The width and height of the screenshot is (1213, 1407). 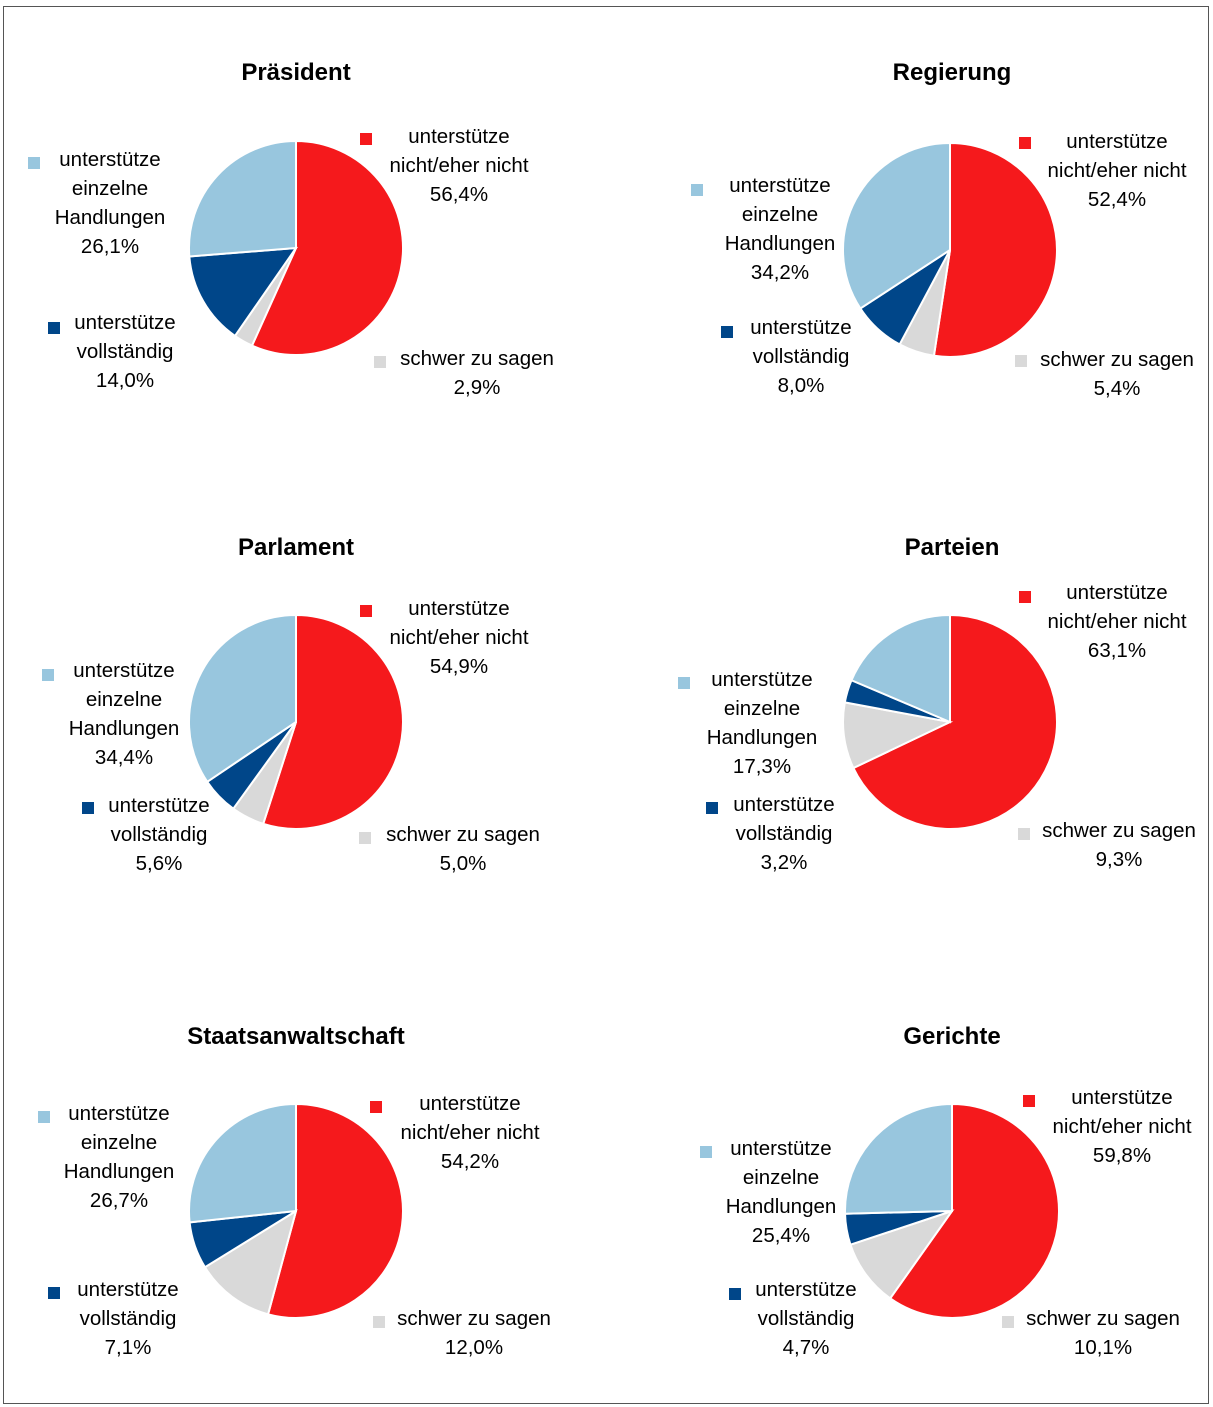 I want to click on data-label-value: 2,9%, so click(x=477, y=387).